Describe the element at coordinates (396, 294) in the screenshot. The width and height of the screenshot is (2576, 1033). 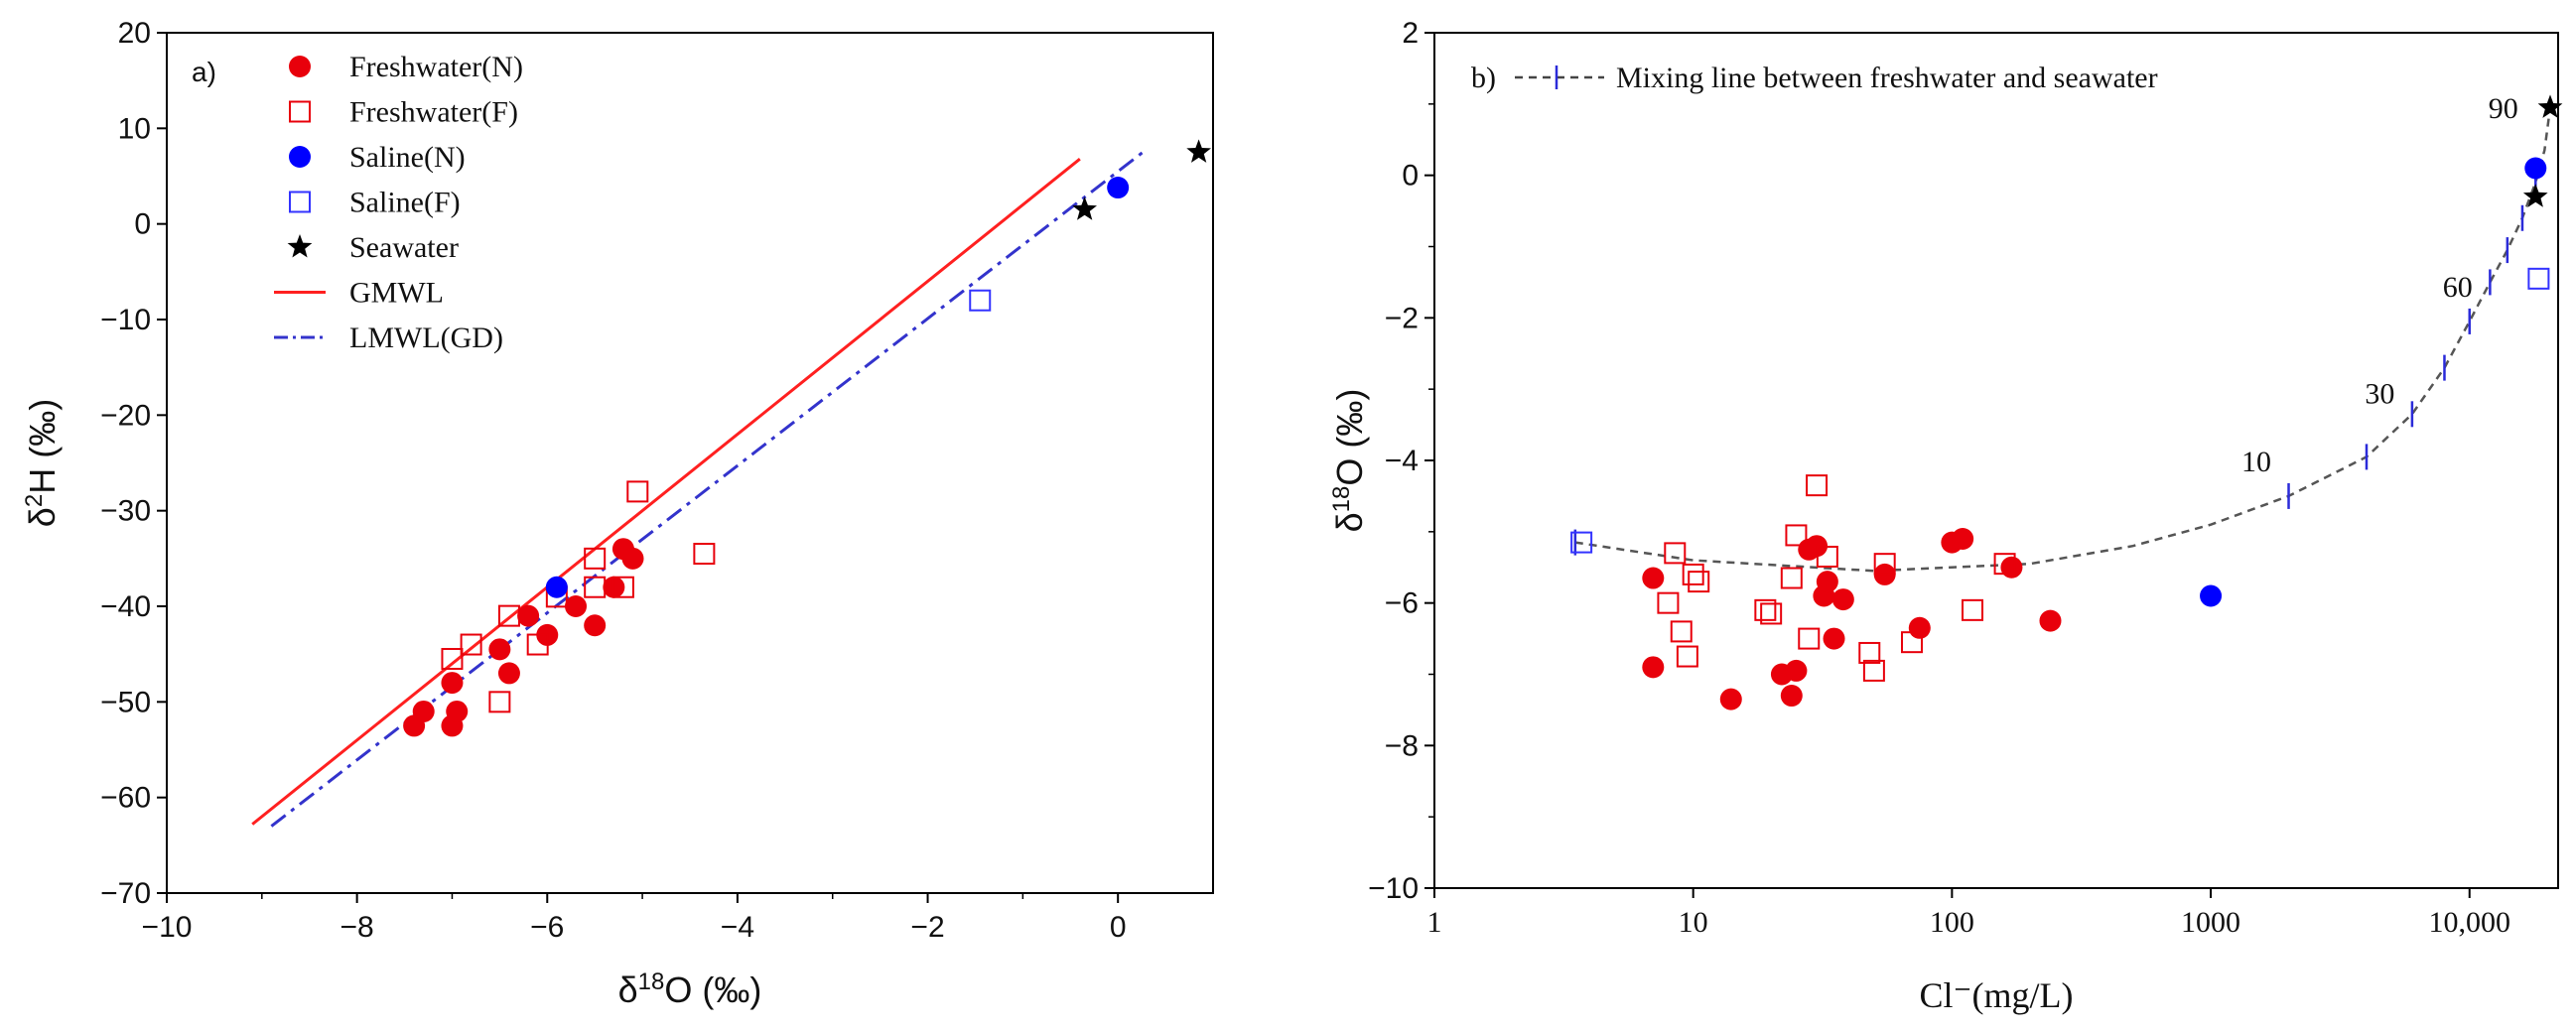
I see `legend-label: GMWL` at that location.